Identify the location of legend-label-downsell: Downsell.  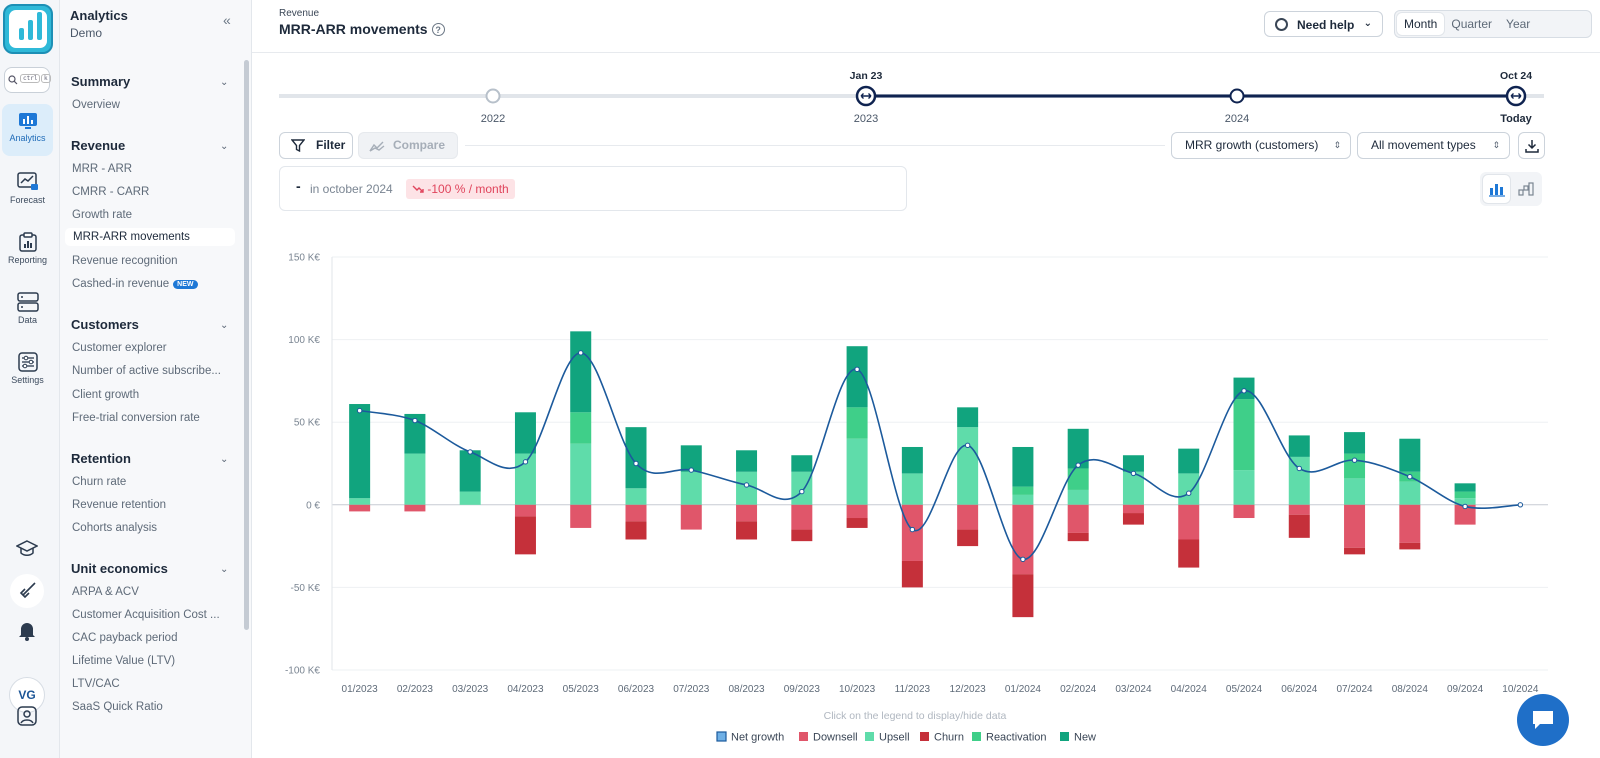
(835, 738).